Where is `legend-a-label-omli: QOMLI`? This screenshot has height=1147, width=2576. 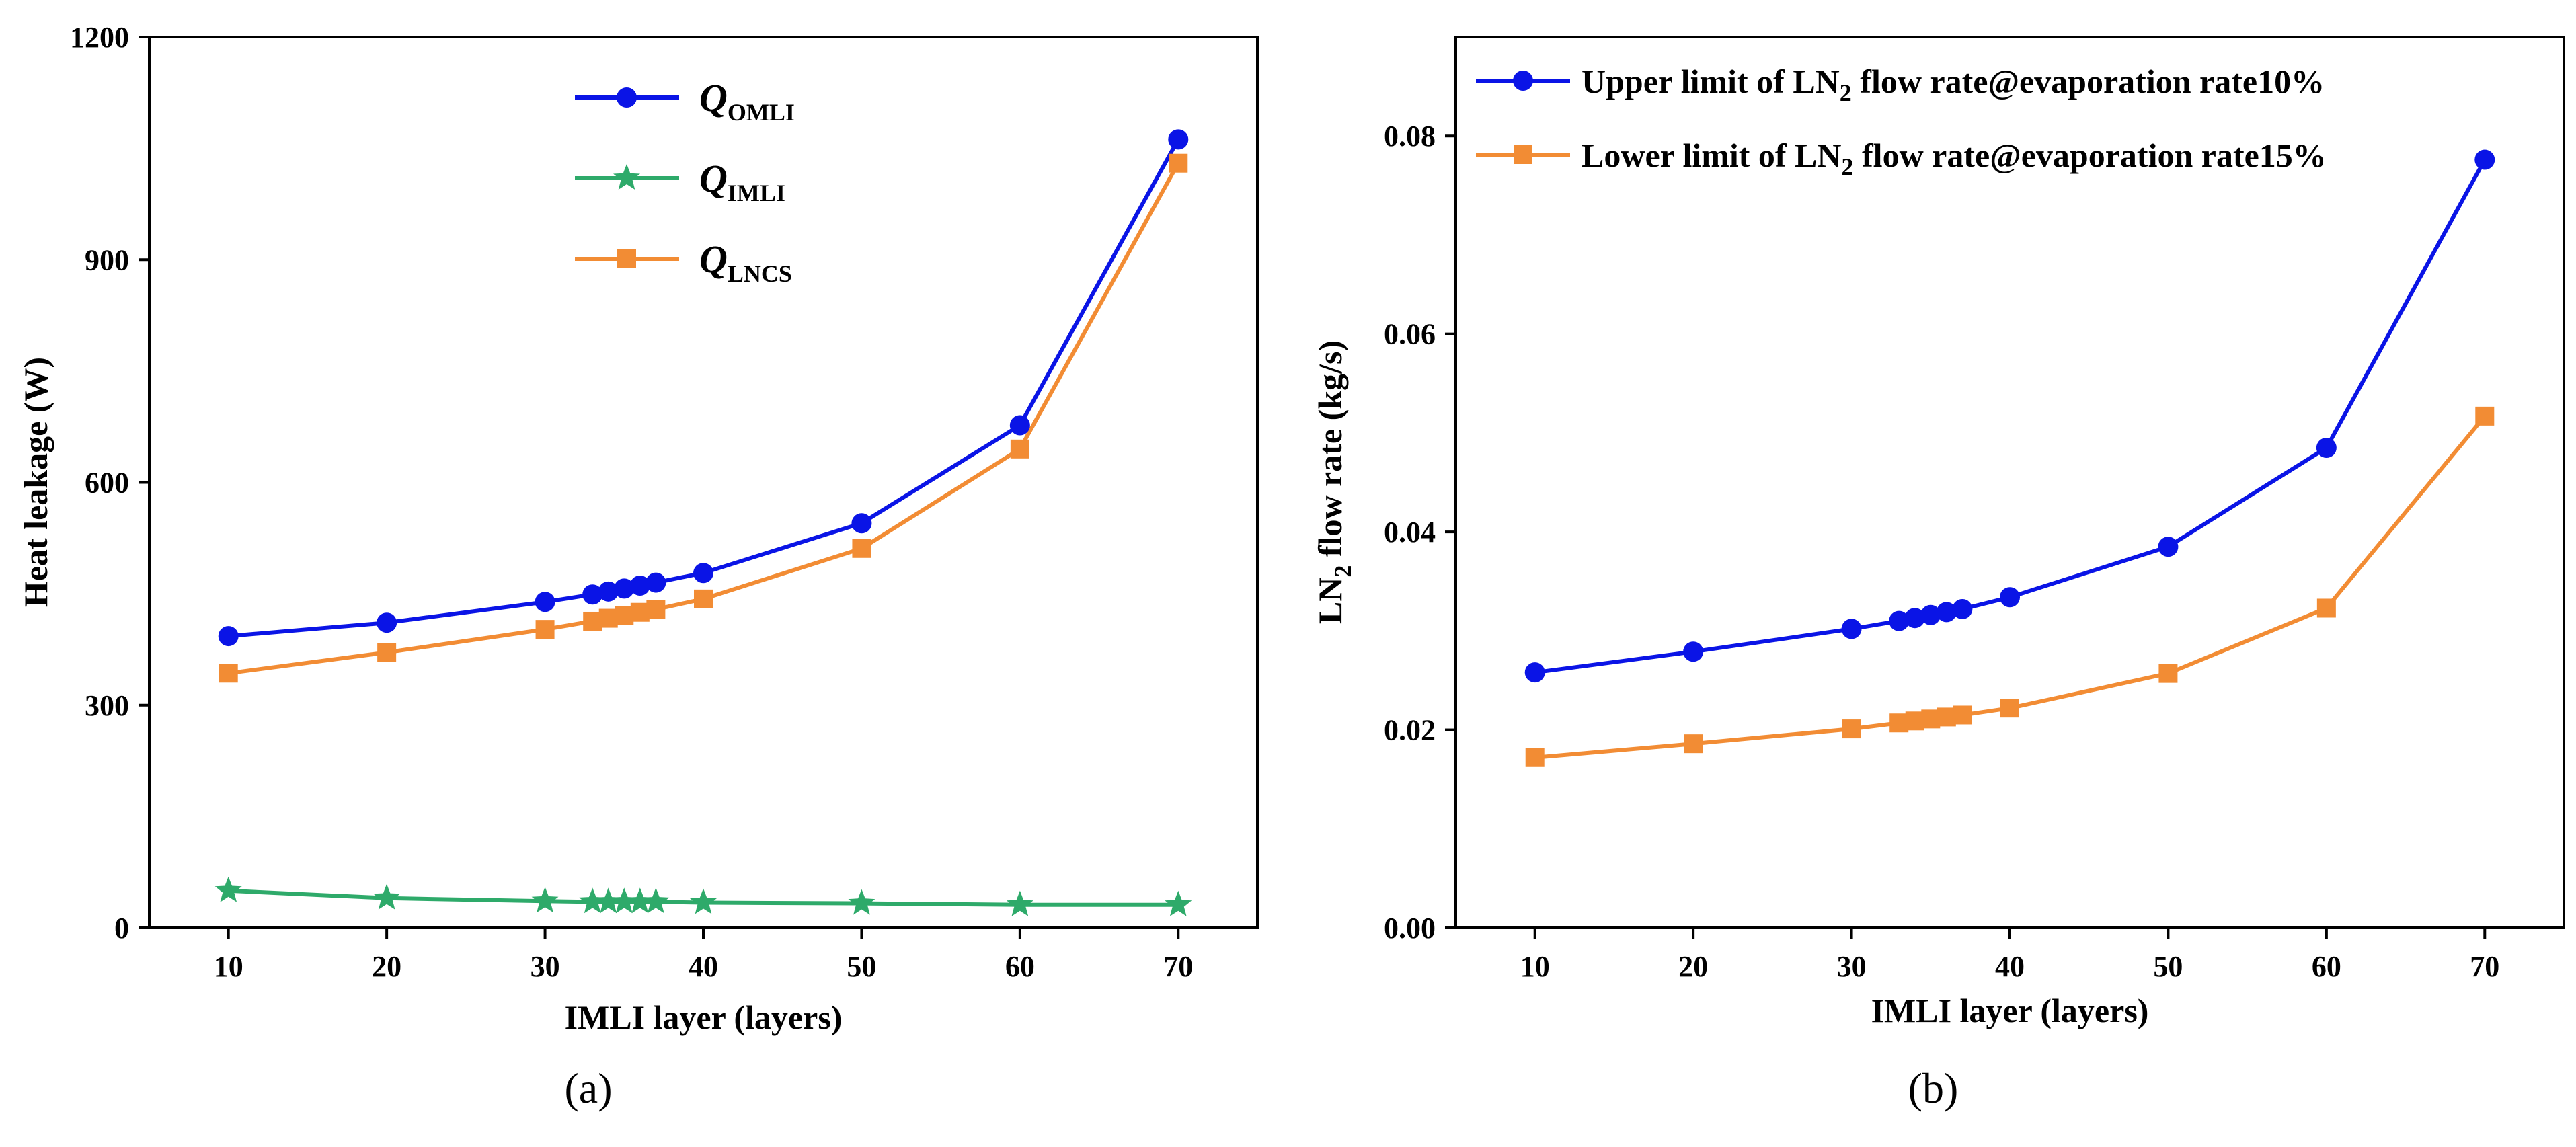 legend-a-label-omli: QOMLI is located at coordinates (747, 101).